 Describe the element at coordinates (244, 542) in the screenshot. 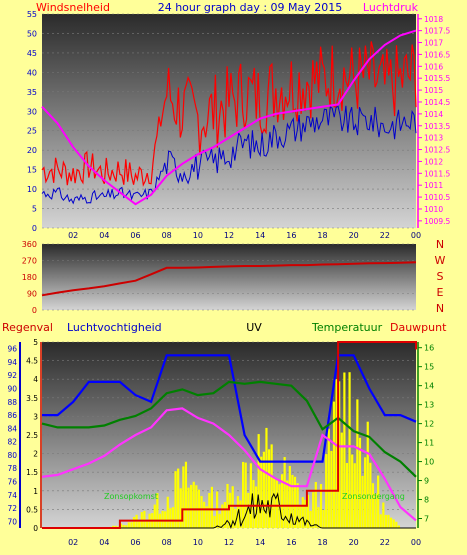

I see `humidity-temp-x-axis: 02 04 06 08 10 12 14 16 18 20 22 00` at that location.